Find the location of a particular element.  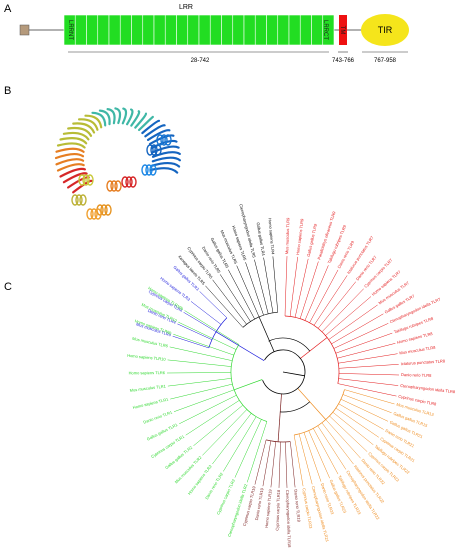

range-tir: 767-958 is located at coordinates (385, 61).